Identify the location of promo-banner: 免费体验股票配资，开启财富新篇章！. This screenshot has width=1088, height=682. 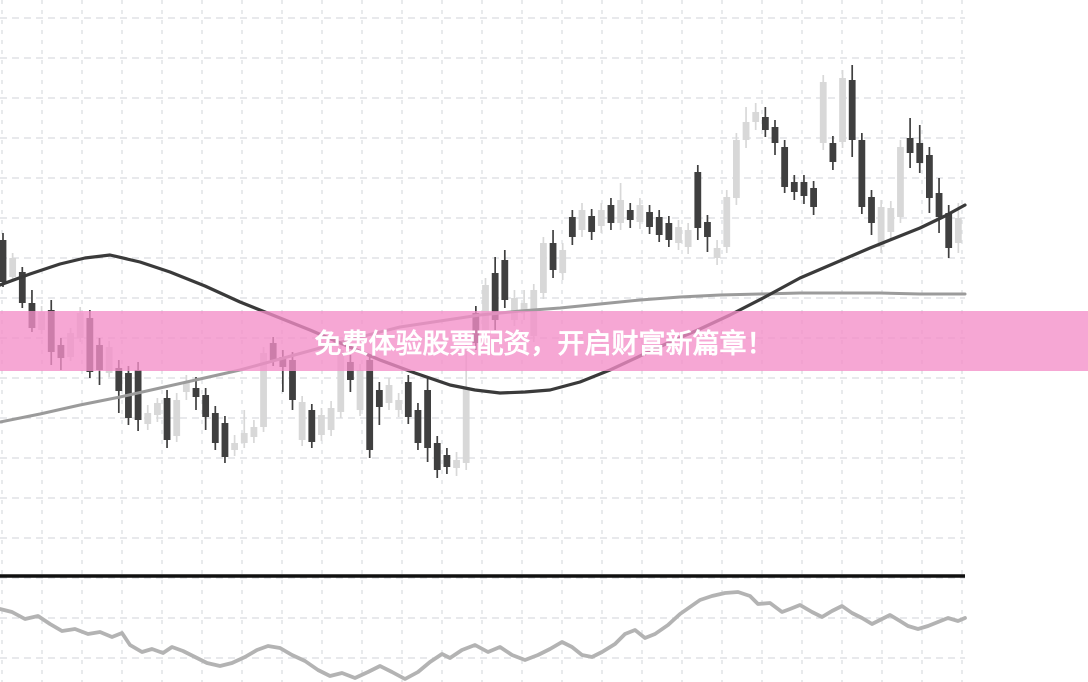
(544, 341).